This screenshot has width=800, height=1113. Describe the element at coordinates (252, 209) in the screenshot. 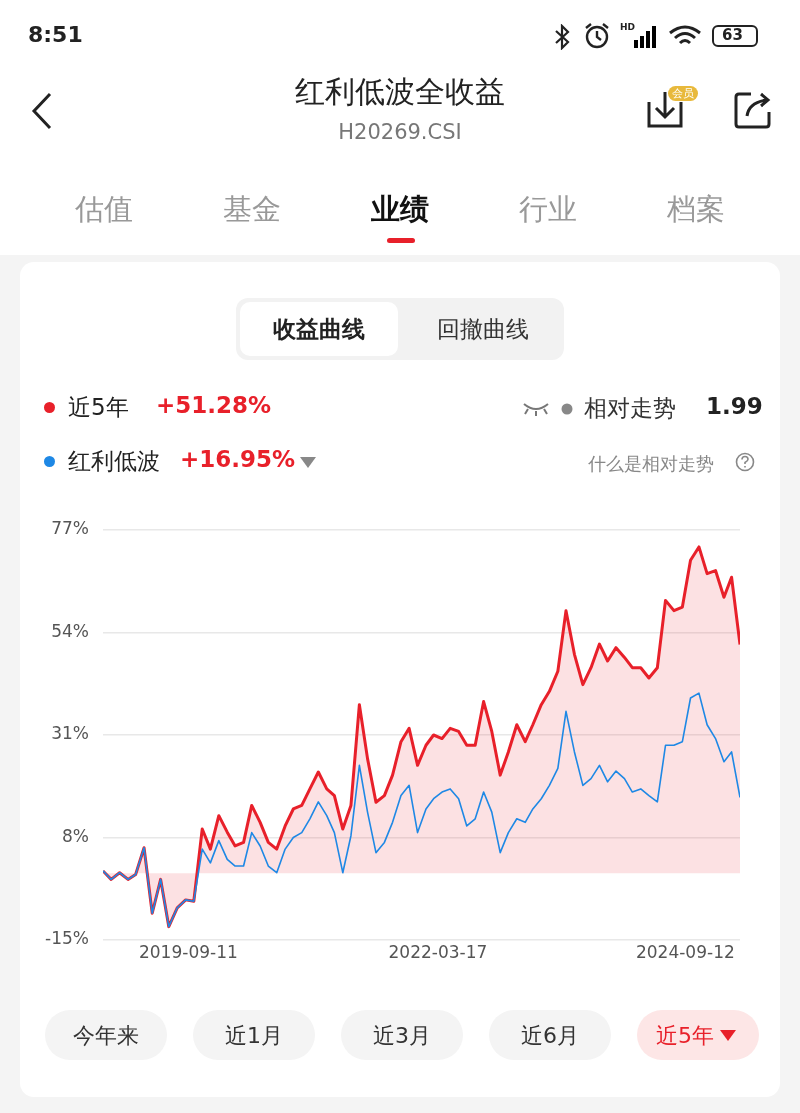

I see `text: 基金` at that location.